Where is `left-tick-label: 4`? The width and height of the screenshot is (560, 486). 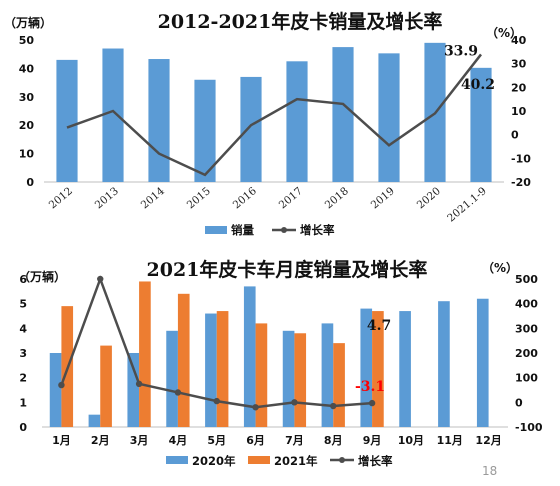 left-tick-label: 4 is located at coordinates (23, 328).